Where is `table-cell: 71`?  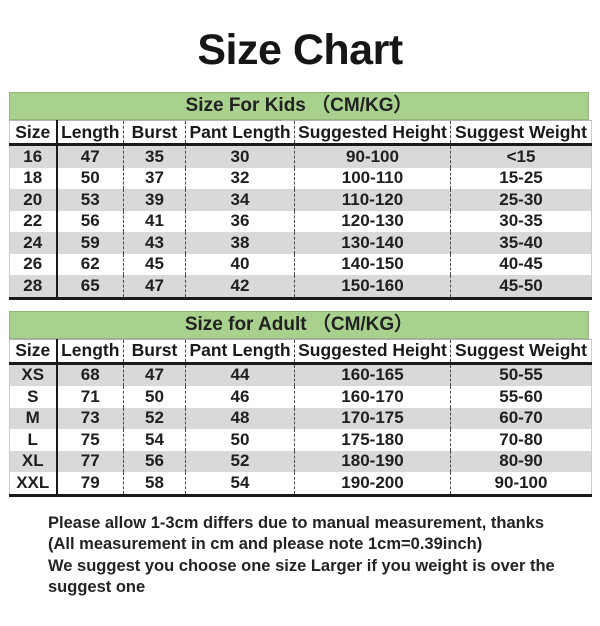
table-cell: 71 is located at coordinates (89, 397).